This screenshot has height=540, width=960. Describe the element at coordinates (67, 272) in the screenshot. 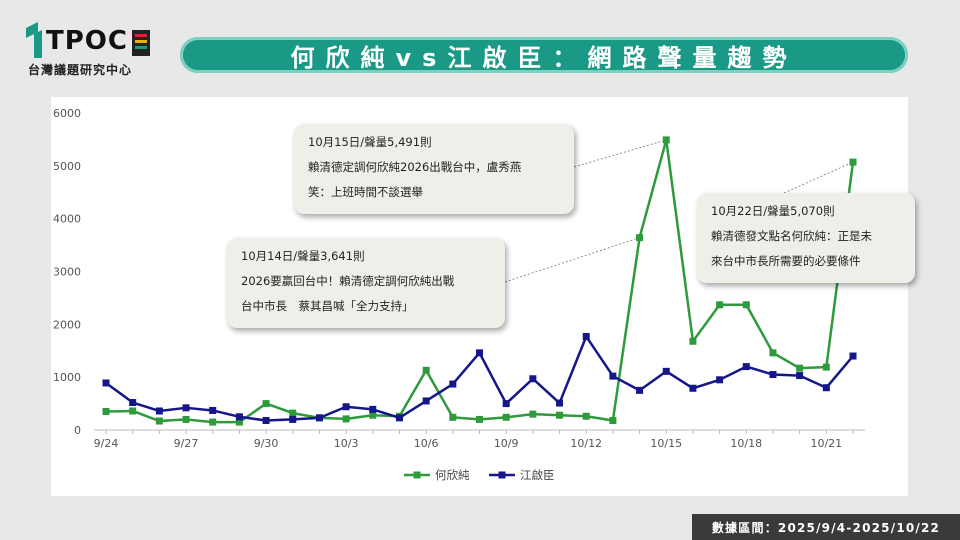

I see `y-tick-label: 3000` at that location.